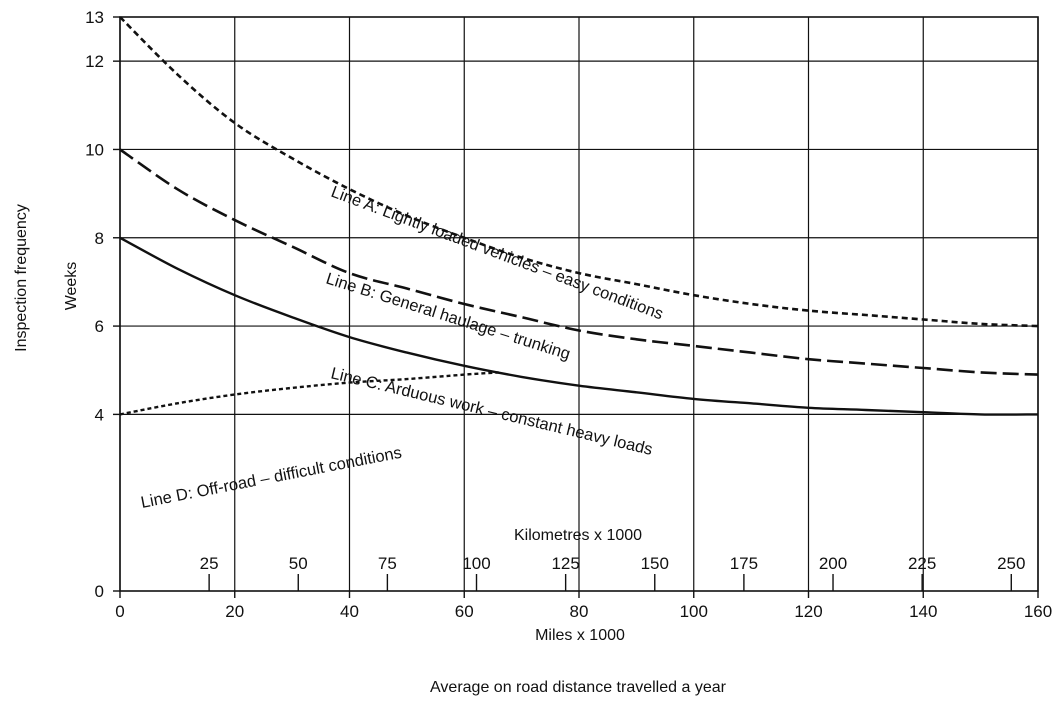 The height and width of the screenshot is (702, 1057). What do you see at coordinates (99, 414) in the screenshot?
I see `y-tick-label: 4` at bounding box center [99, 414].